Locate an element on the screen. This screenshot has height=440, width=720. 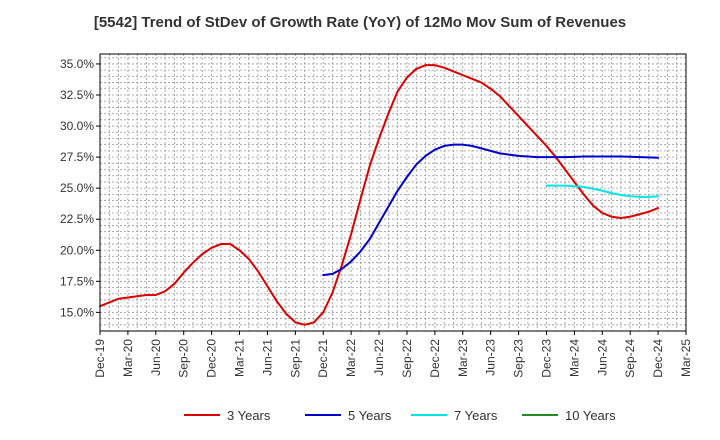
legend-label: 10 Years is located at coordinates (590, 415).